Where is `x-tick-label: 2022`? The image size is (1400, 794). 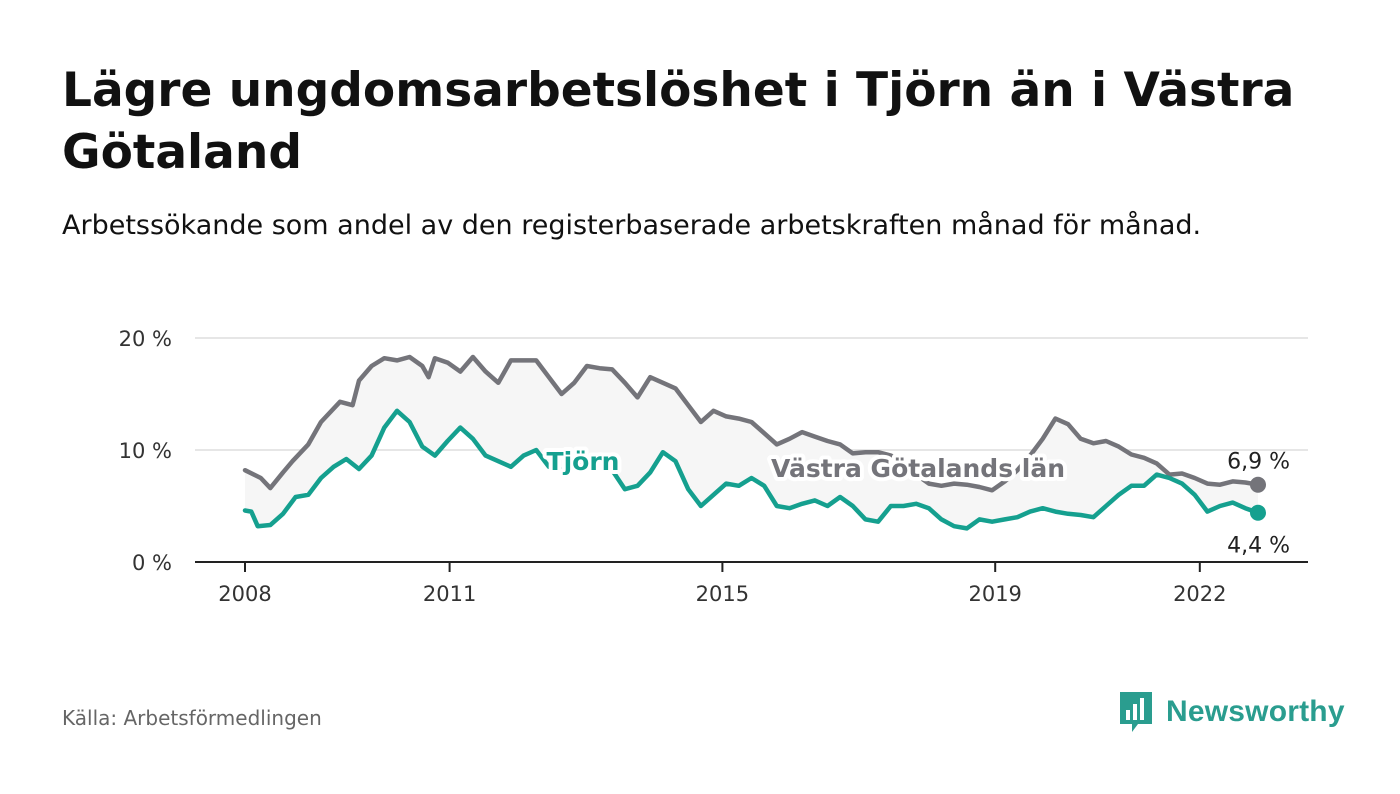 x-tick-label: 2022 is located at coordinates (1199, 594).